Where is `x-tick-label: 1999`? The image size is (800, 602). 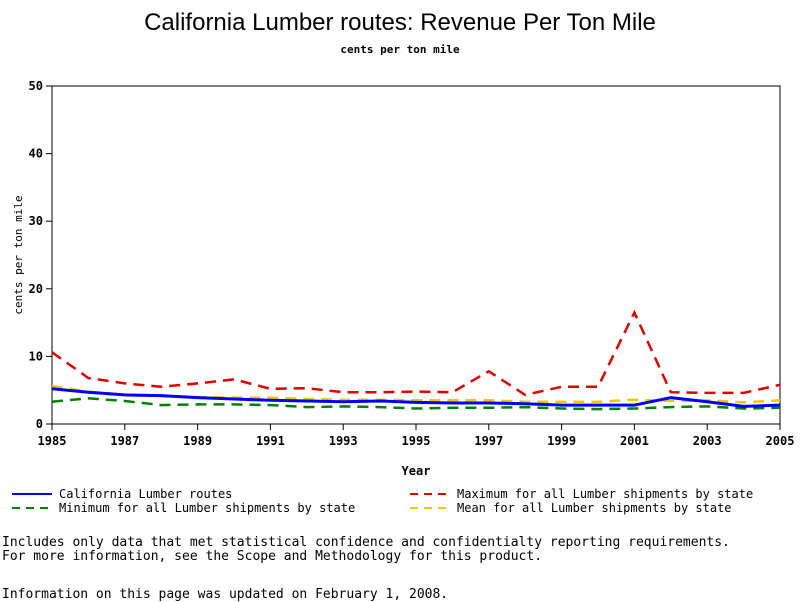 x-tick-label: 1999 is located at coordinates (561, 441).